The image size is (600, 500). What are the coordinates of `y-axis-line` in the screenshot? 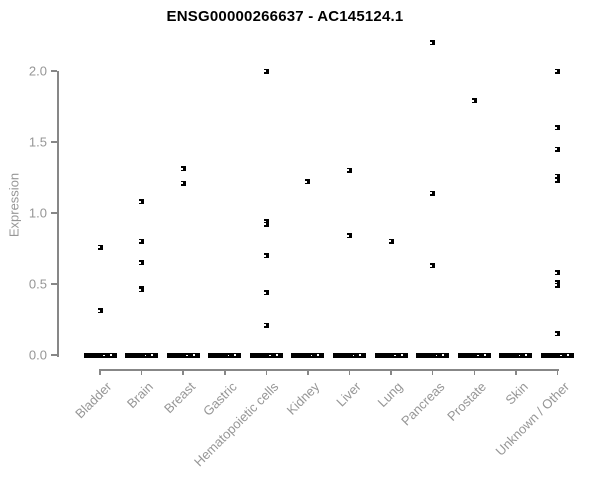 It's located at (58, 214).